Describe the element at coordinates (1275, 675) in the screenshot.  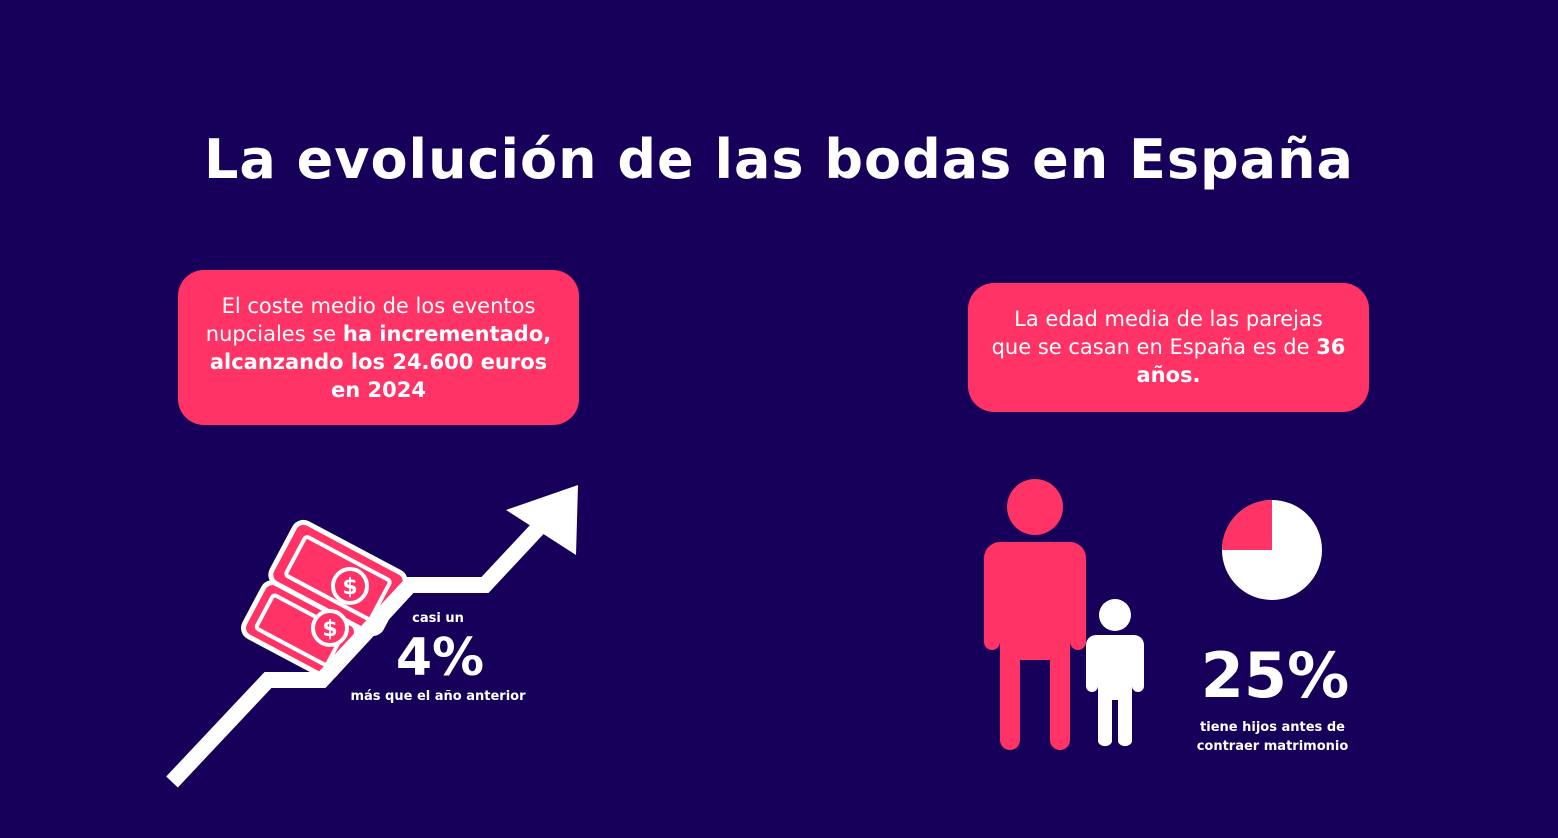
I see `children-value: 25%` at that location.